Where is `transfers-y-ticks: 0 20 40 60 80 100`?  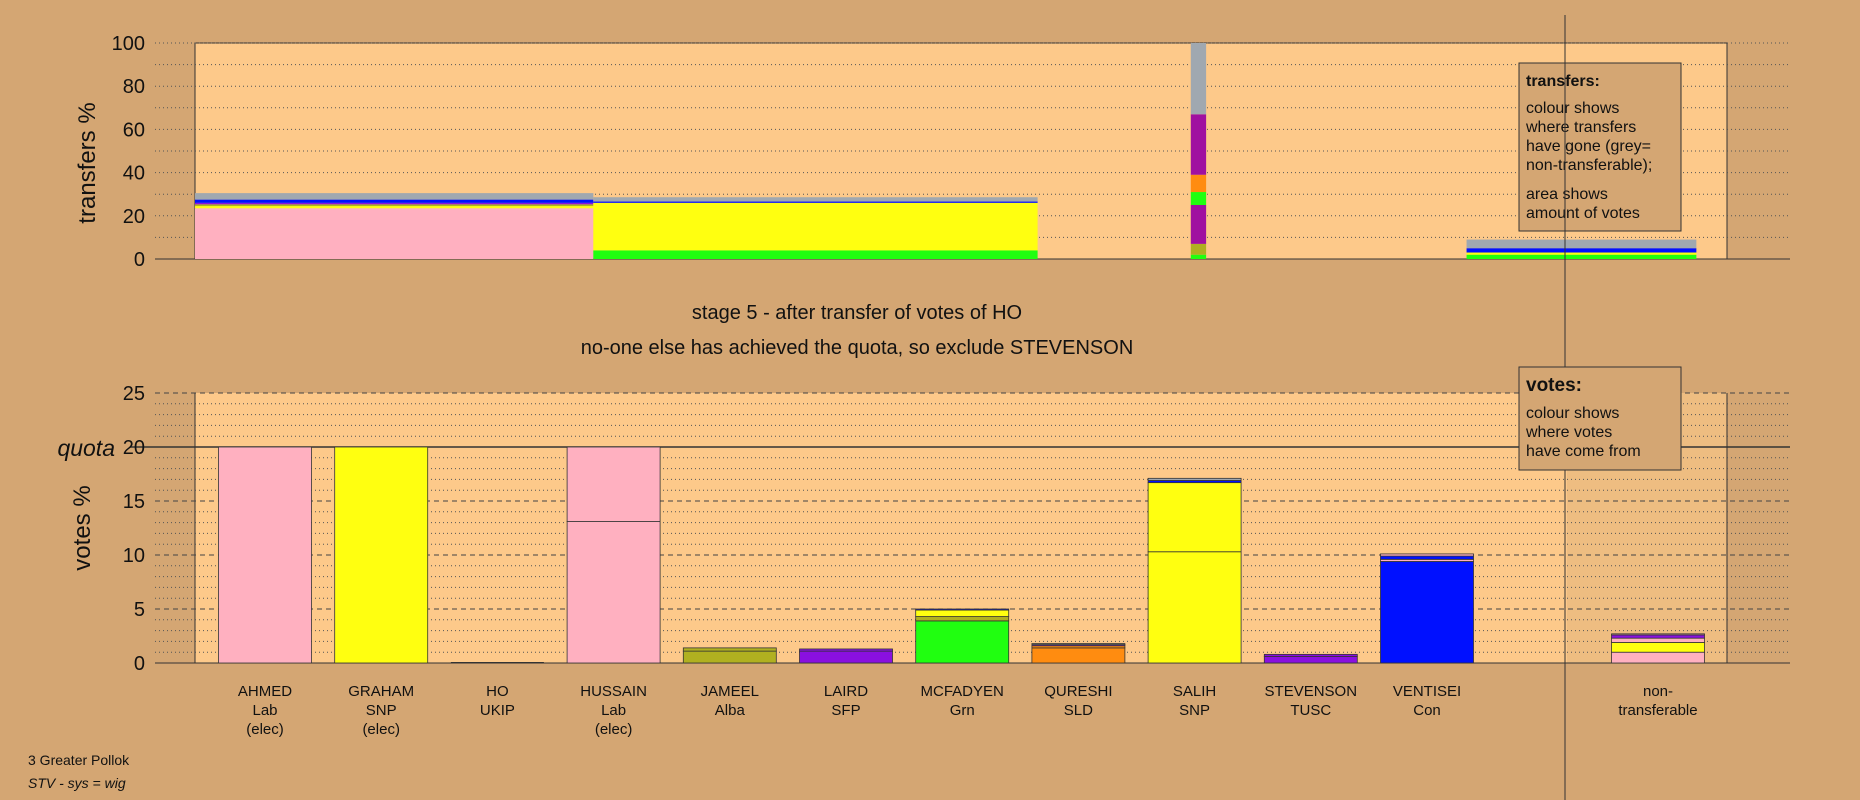
transfers-y-ticks: 0 20 40 60 80 100 is located at coordinates (128, 152).